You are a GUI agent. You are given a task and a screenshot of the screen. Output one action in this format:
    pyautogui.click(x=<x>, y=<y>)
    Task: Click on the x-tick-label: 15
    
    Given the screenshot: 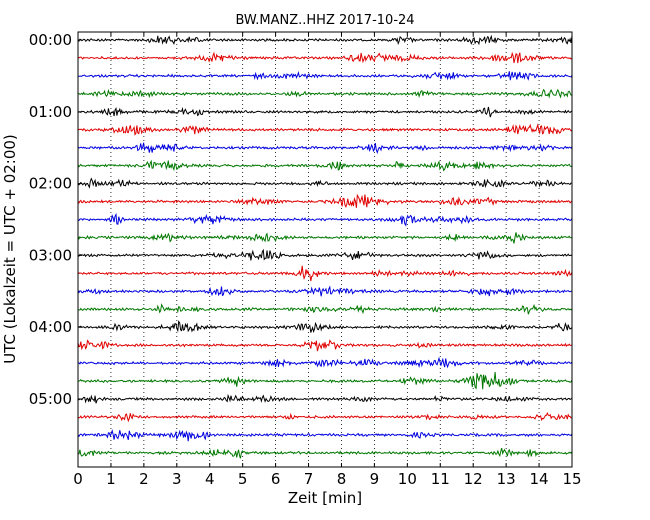 What is the action you would take?
    pyautogui.click(x=571, y=479)
    